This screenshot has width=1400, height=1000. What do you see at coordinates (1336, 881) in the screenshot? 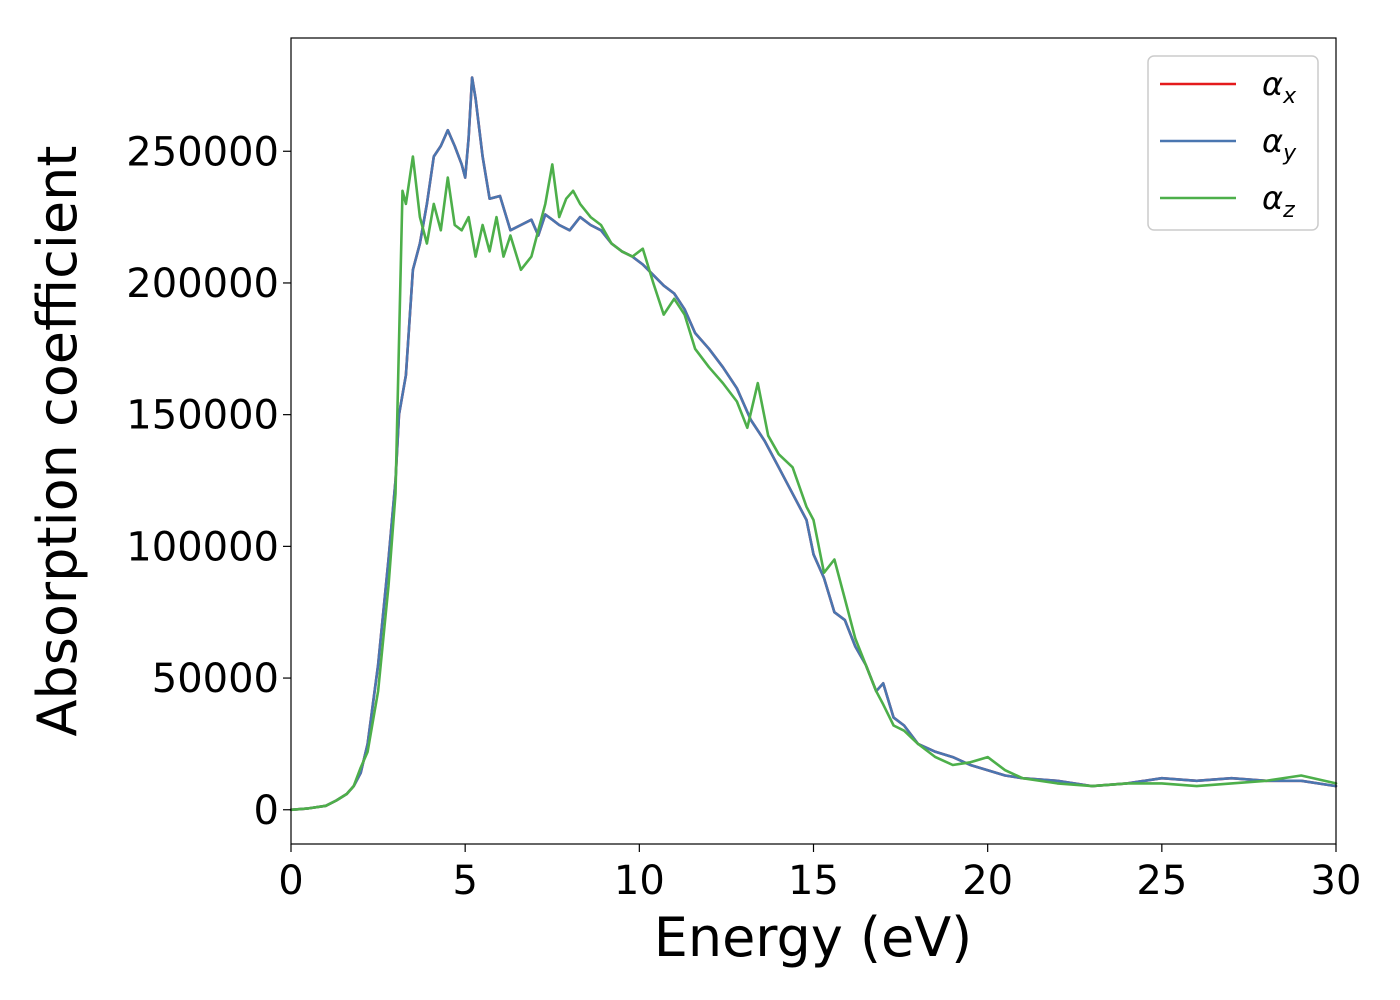
I see `x-tick-label: 30` at bounding box center [1336, 881].